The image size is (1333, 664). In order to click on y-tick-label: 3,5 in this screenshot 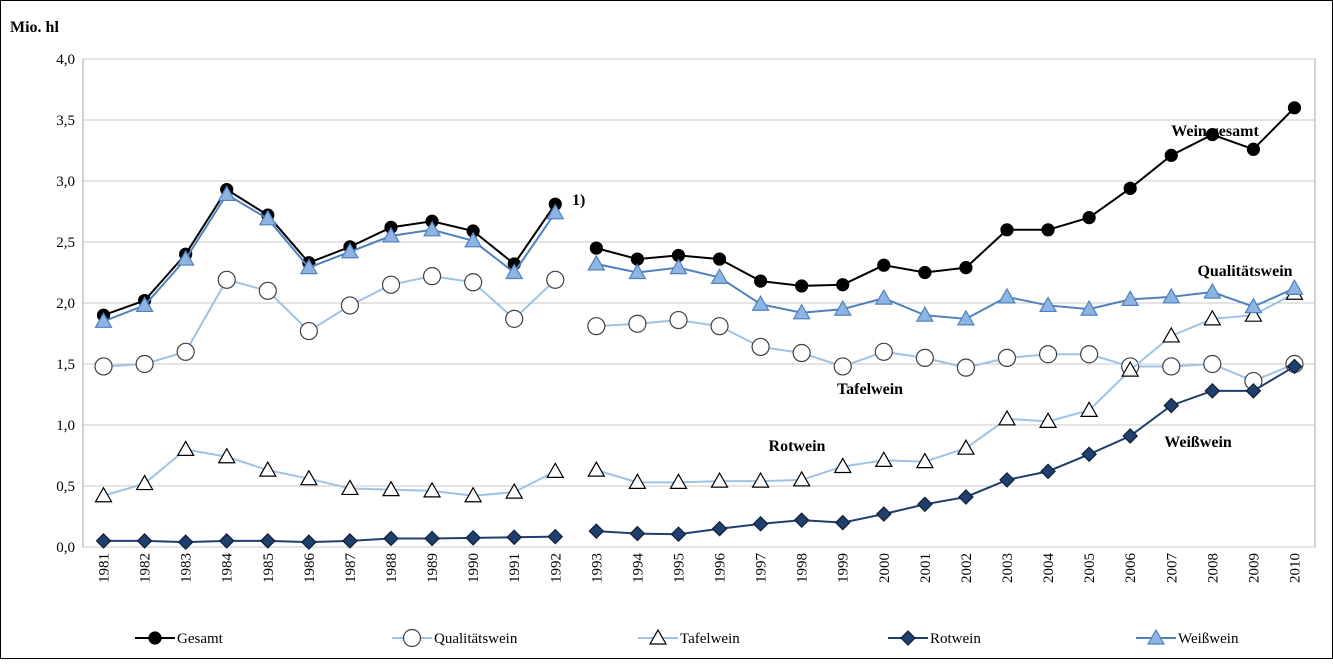, I will do `click(65, 121)`.